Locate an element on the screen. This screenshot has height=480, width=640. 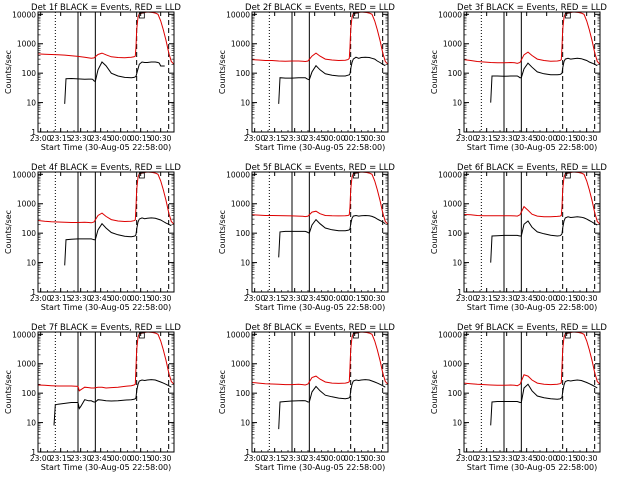
panel-title: Det 4f BLACK = Events, RED = LLD is located at coordinates (106, 168).